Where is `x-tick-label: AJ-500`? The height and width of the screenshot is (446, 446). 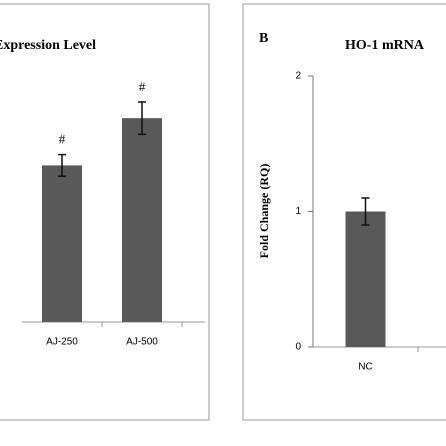 x-tick-label: AJ-500 is located at coordinates (142, 342).